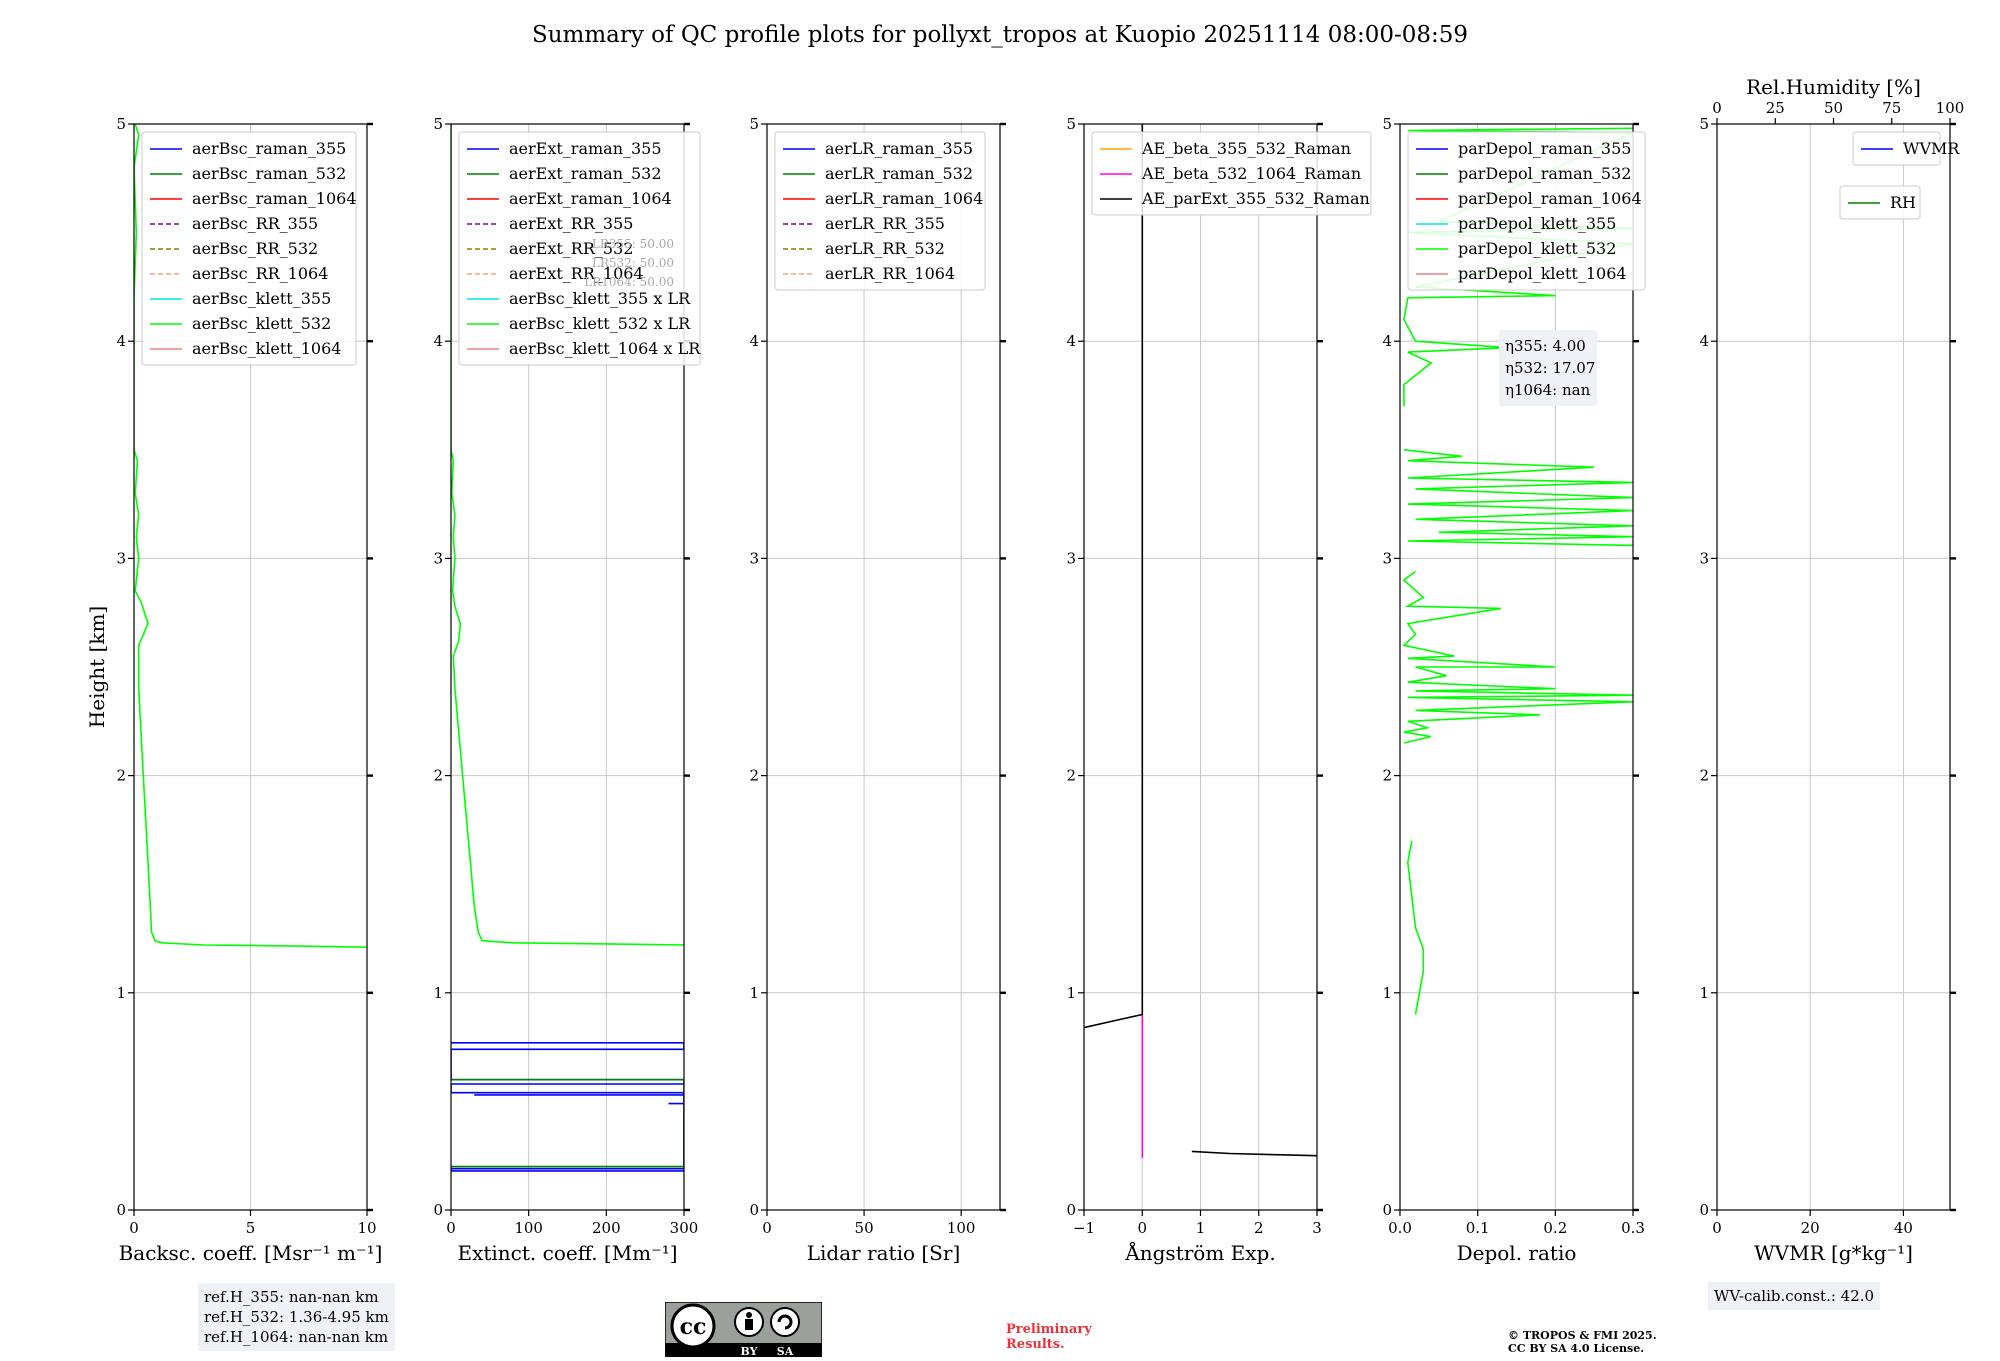  I want to click on top-x-tick-label: 75, so click(1891, 108).